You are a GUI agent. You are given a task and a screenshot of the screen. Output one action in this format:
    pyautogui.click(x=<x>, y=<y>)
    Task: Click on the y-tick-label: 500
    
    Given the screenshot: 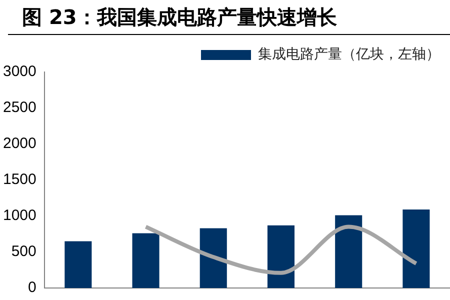 What is the action you would take?
    pyautogui.click(x=23, y=251)
    